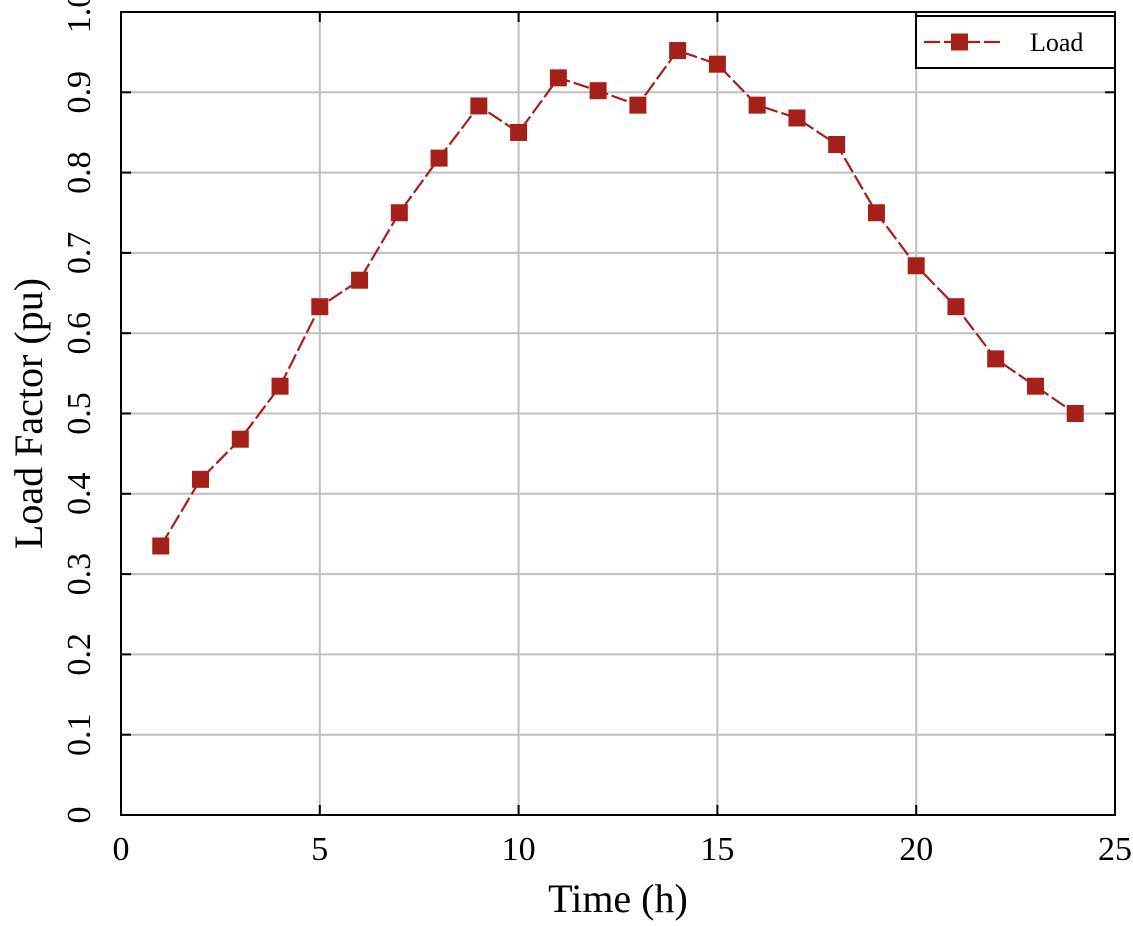 This screenshot has height=926, width=1133. Describe the element at coordinates (1056, 42) in the screenshot. I see `legend-label: Load` at that location.